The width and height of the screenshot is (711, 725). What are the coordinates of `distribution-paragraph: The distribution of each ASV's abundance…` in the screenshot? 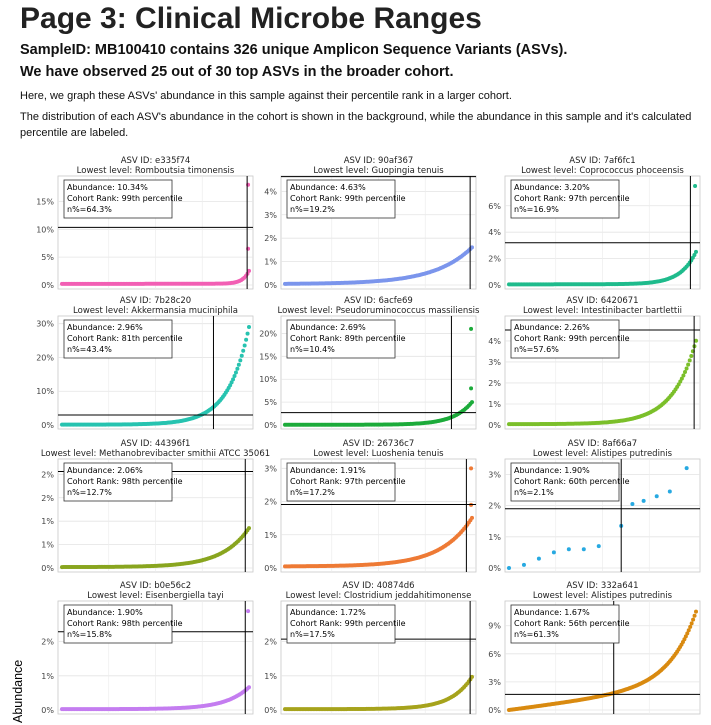 It's located at (356, 125).